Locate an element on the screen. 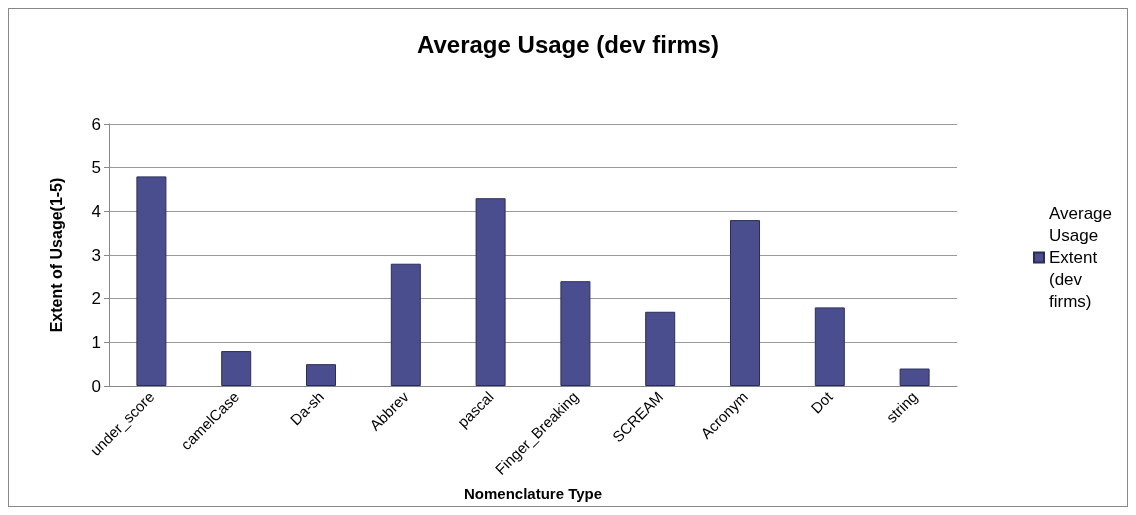 The height and width of the screenshot is (515, 1136). y-tick-label: 3 is located at coordinates (96, 255).